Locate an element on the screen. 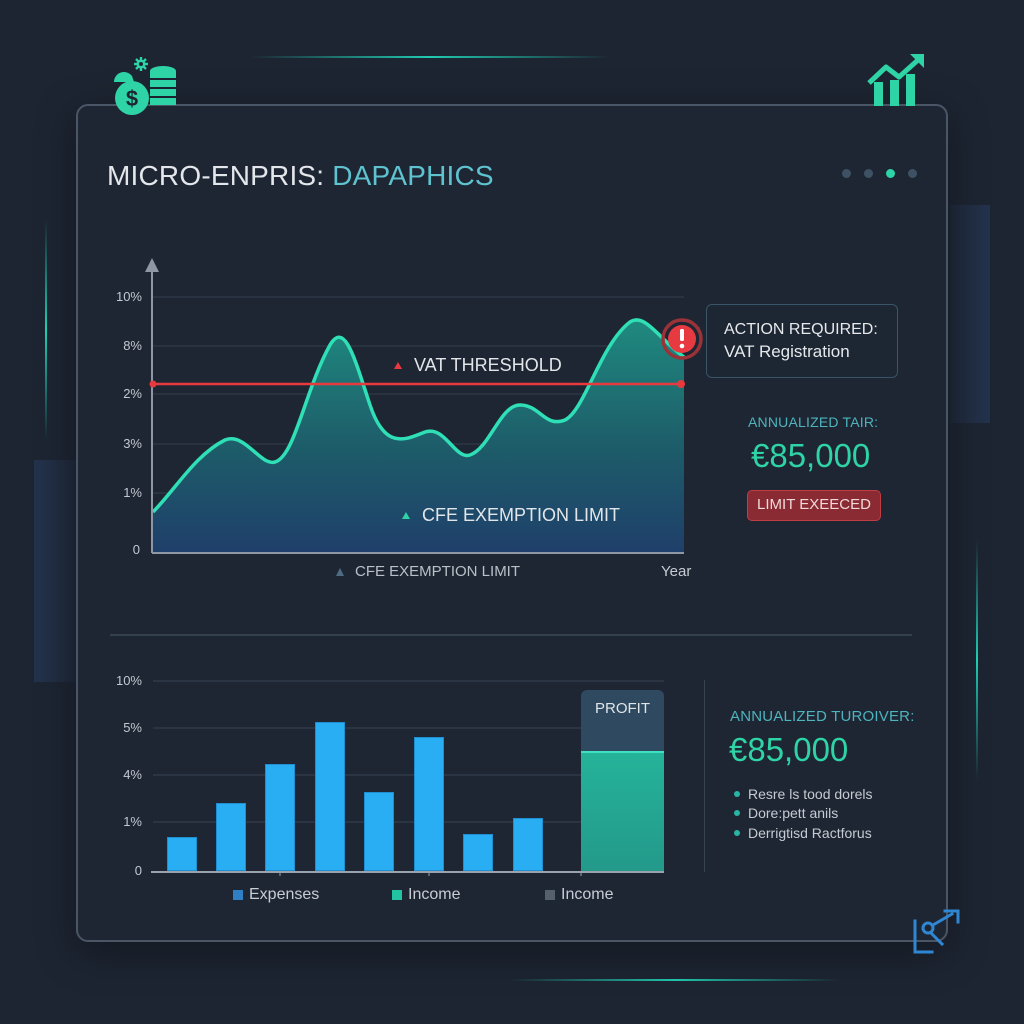 The width and height of the screenshot is (1024, 1024). cfe-exemption-label-inside: CFE EXEMPTION LIMIT is located at coordinates (511, 515).